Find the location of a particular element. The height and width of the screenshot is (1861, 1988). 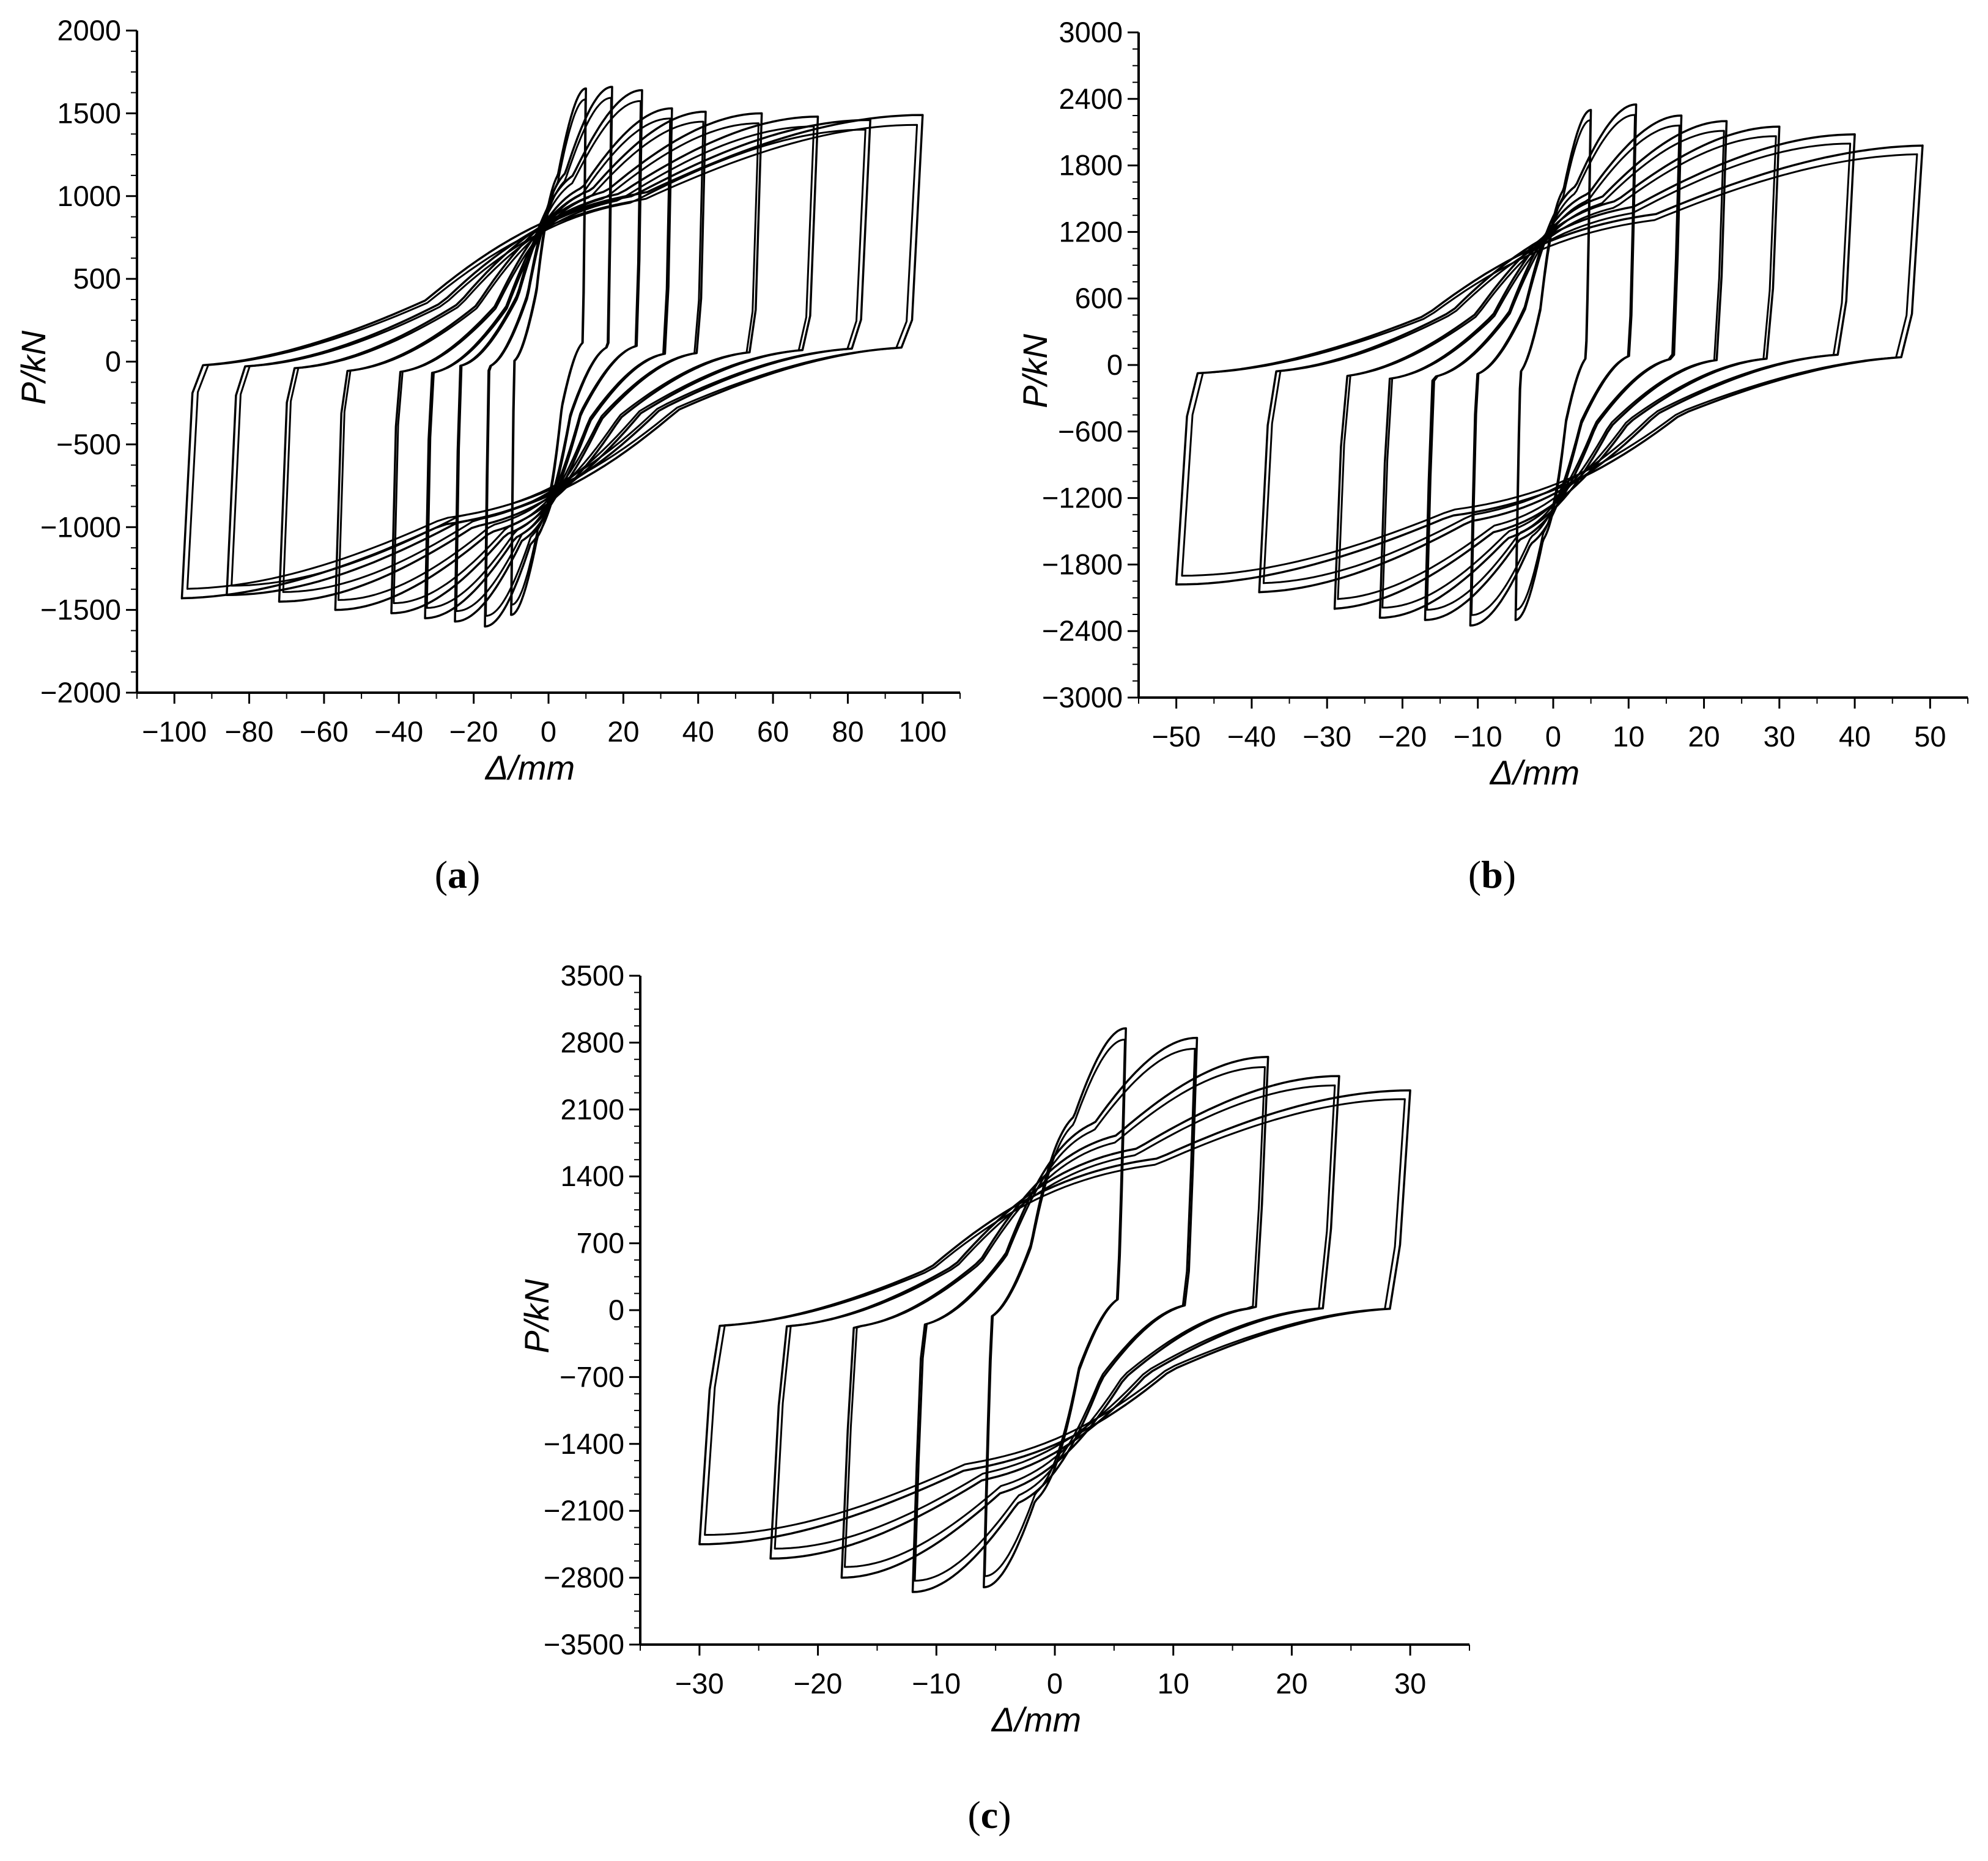

y-tick-label: −1200 is located at coordinates (1082, 498).